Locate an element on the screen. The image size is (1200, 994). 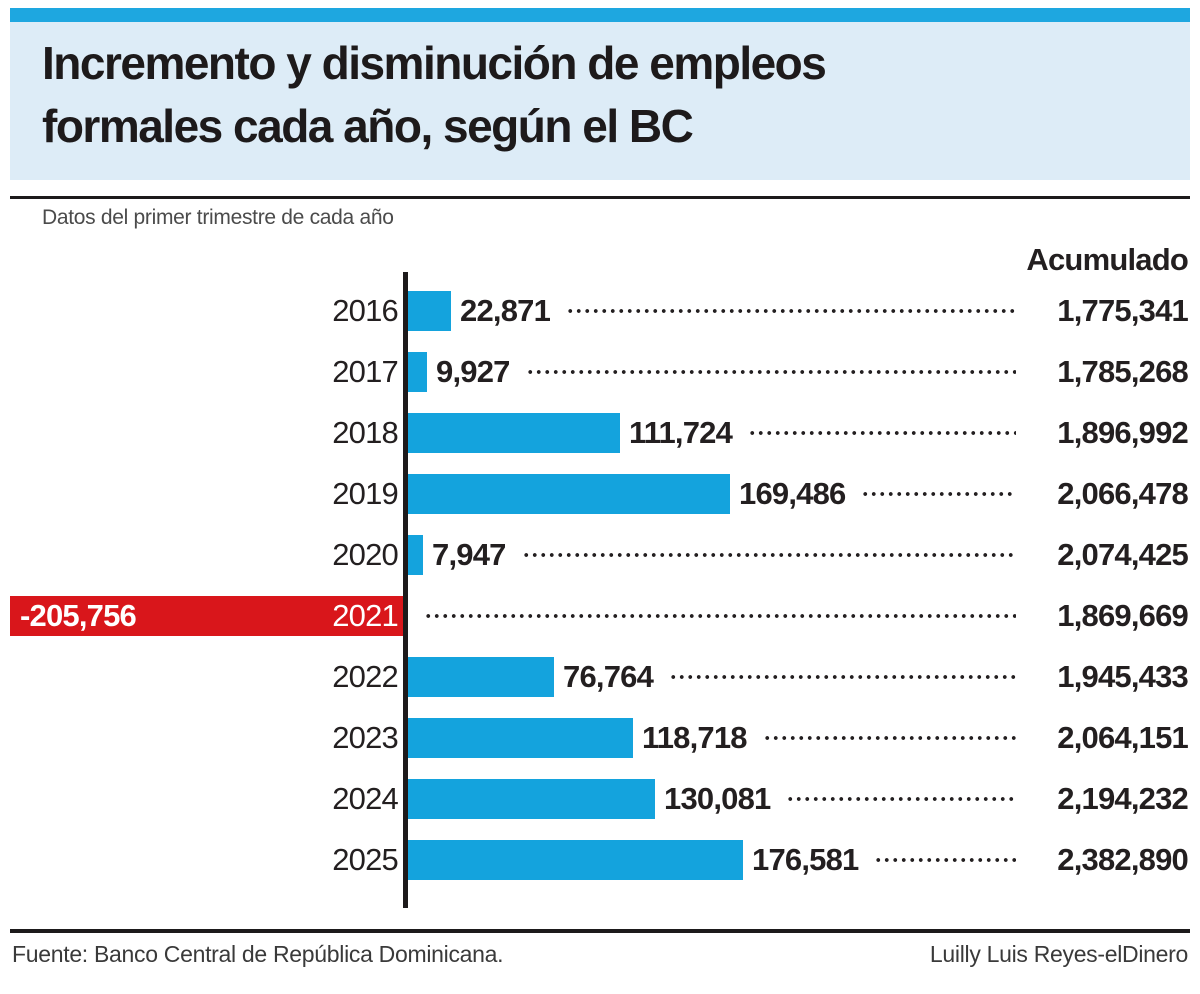
chart-row: 2022 76,764 1,945,433 is located at coordinates (599, 677).